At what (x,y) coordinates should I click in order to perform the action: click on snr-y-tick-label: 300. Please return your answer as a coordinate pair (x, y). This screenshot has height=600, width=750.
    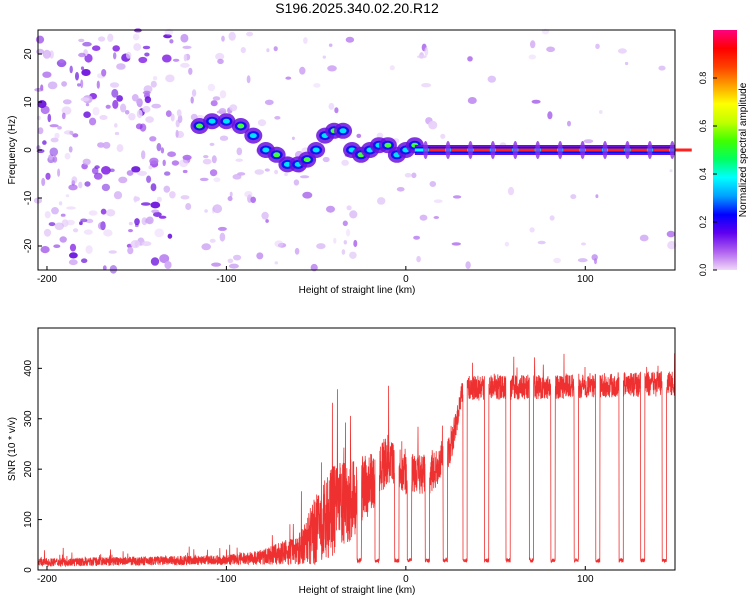
    Looking at the image, I should click on (28, 418).